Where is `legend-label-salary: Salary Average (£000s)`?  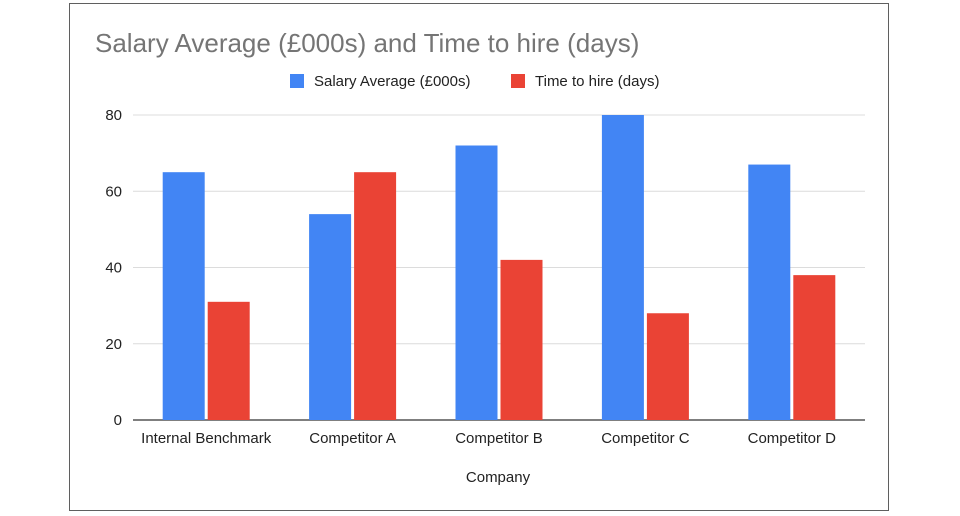 legend-label-salary: Salary Average (£000s) is located at coordinates (392, 81).